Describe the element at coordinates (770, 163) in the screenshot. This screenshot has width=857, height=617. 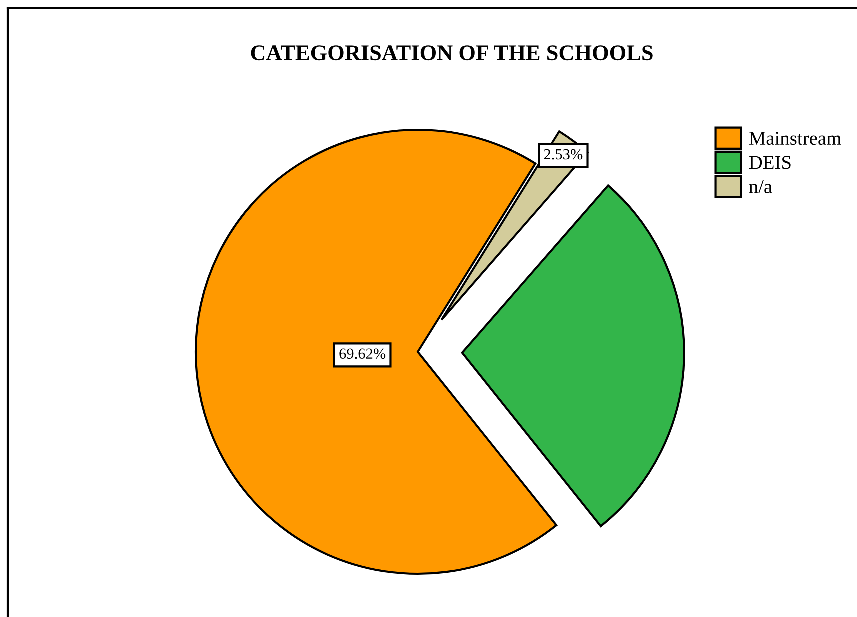
I see `legend-label: DEIS` at that location.